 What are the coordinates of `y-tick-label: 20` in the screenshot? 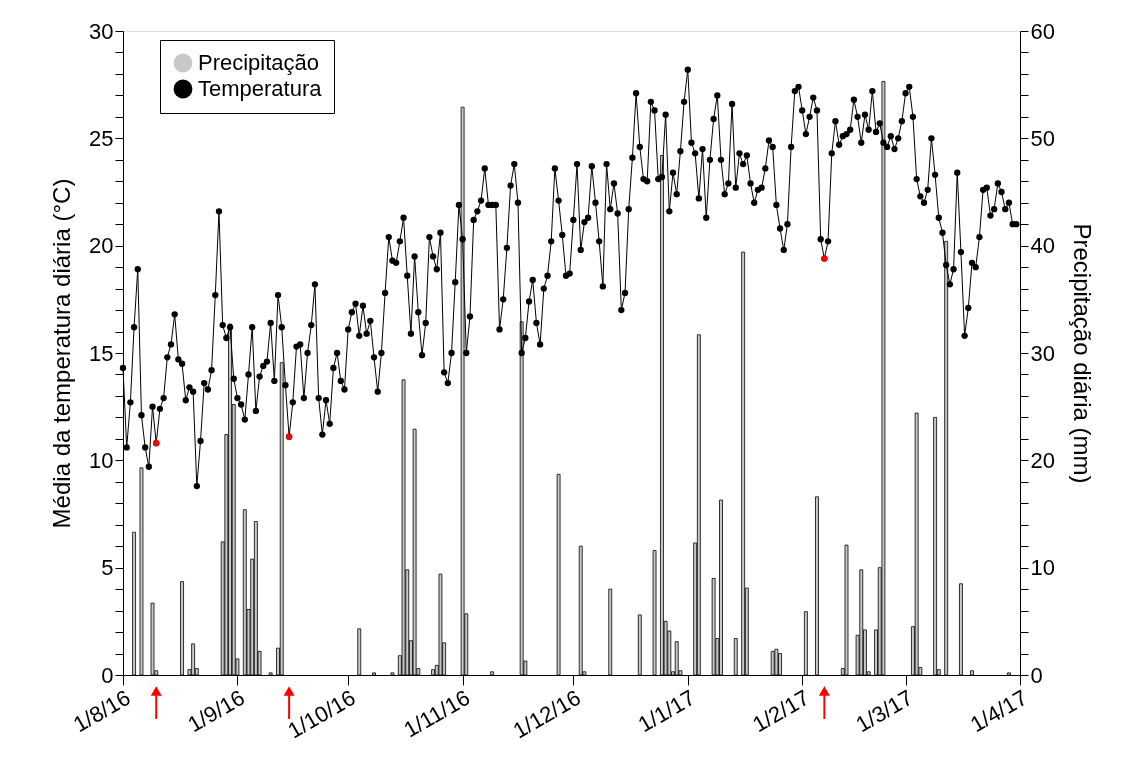 It's located at (101, 246).